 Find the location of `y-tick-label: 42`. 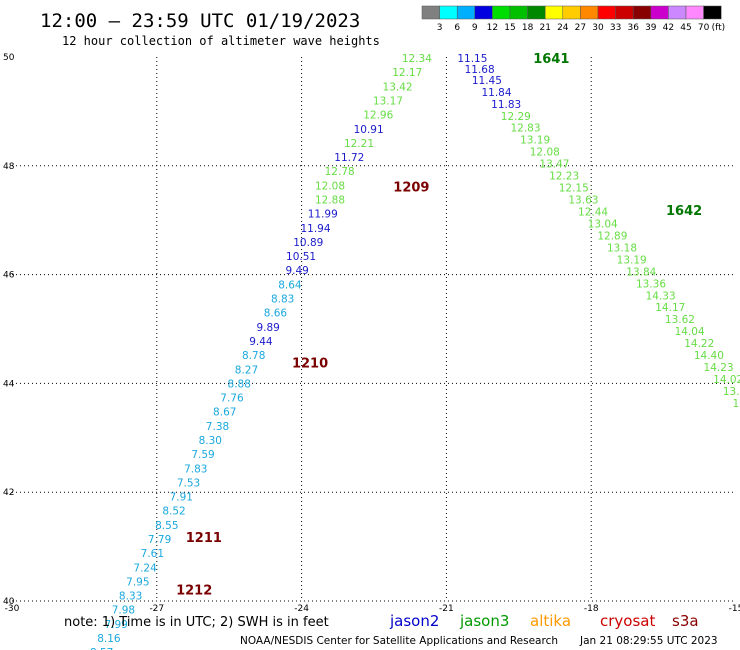

y-tick-label: 42 is located at coordinates (8, 493).